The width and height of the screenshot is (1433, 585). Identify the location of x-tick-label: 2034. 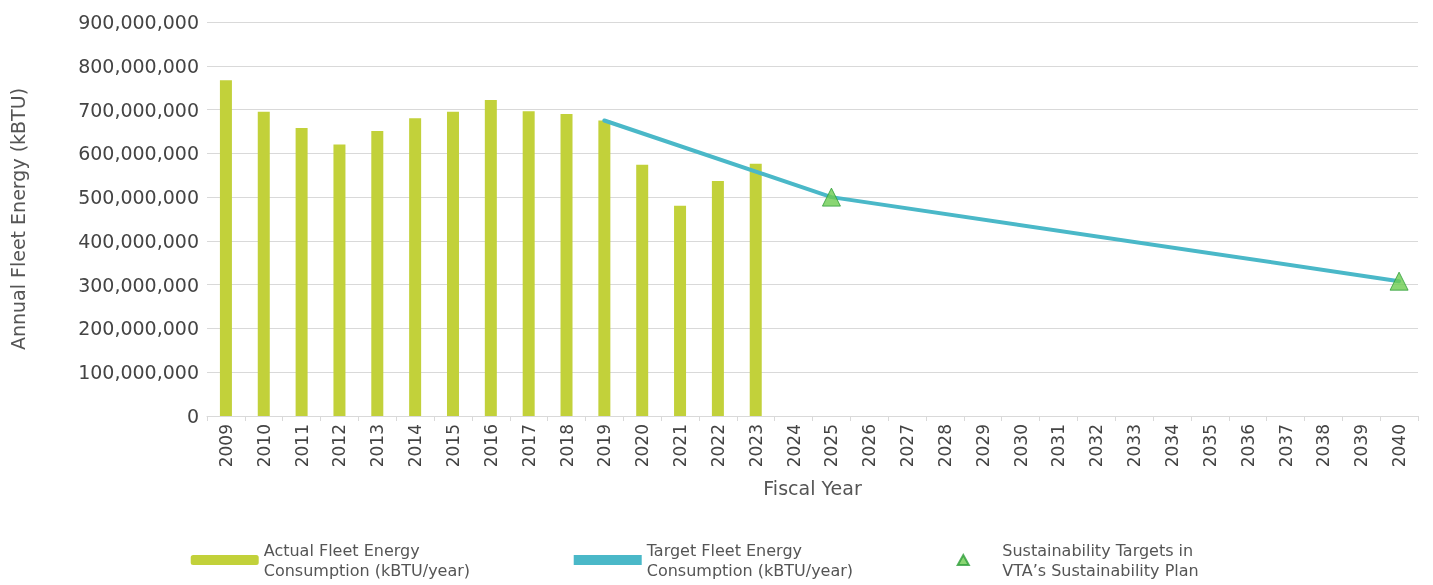
(1172, 446).